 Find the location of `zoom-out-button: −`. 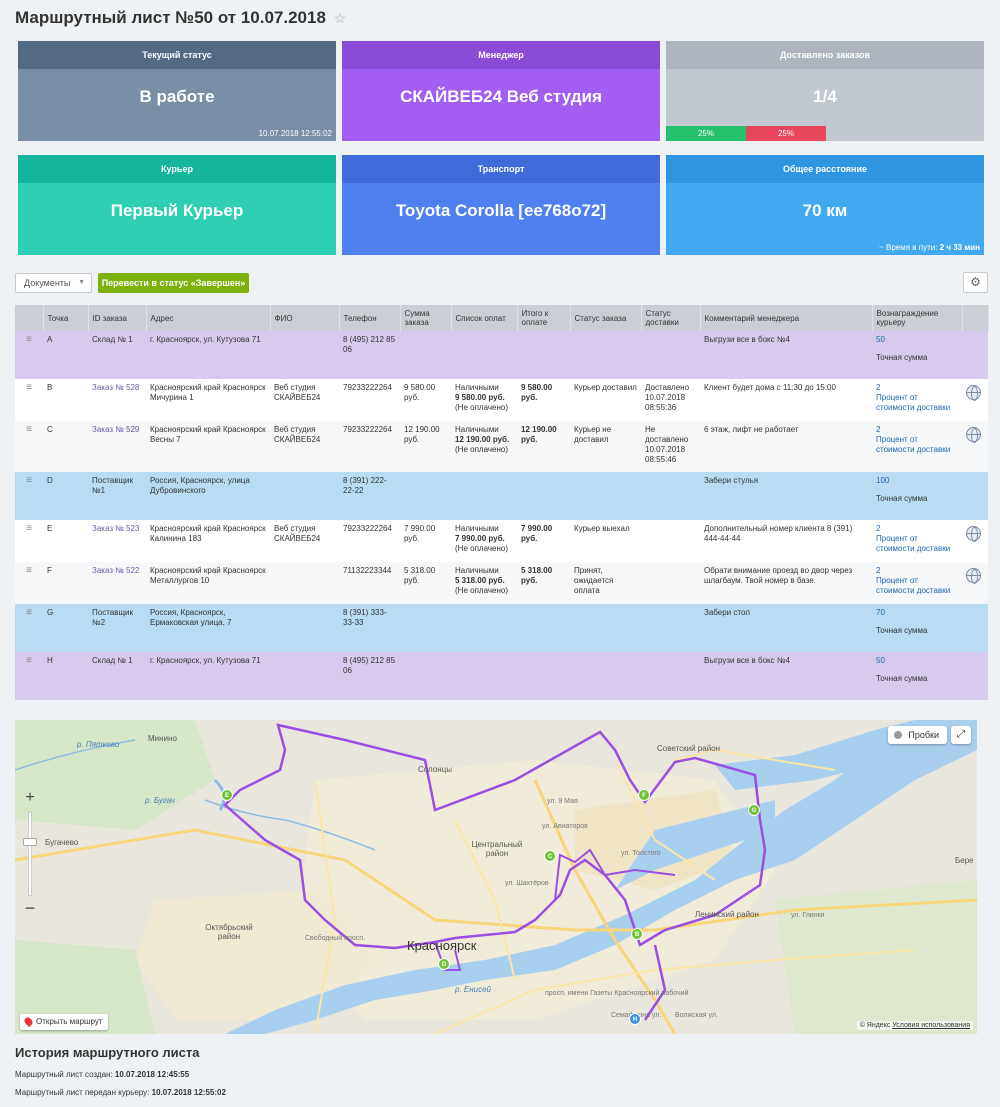

zoom-out-button: − is located at coordinates (30, 908).